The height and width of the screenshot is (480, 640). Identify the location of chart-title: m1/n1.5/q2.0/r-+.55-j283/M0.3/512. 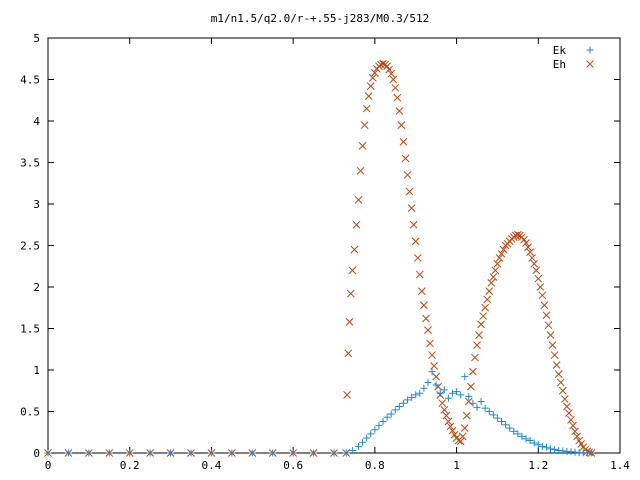
(320, 18).